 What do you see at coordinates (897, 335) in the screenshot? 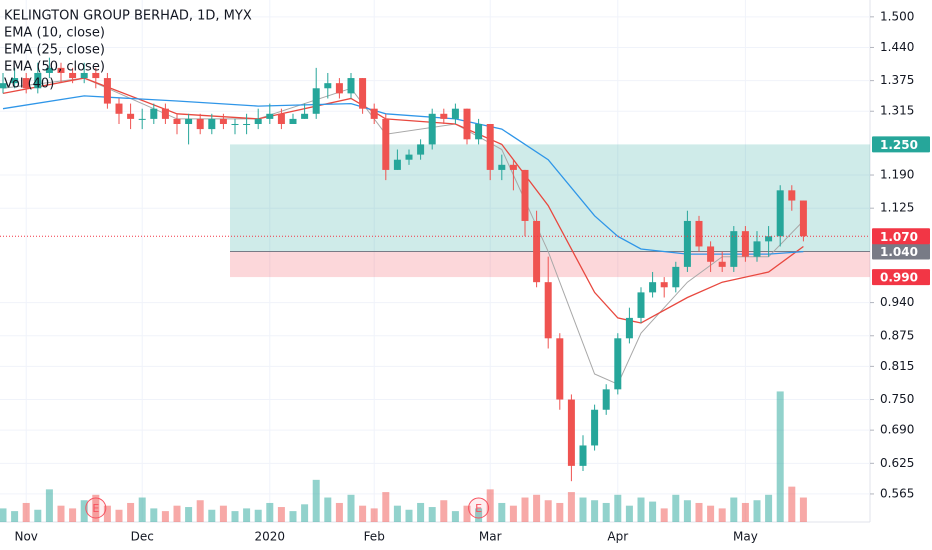
I see `y-tick-label: 0.875` at bounding box center [897, 335].